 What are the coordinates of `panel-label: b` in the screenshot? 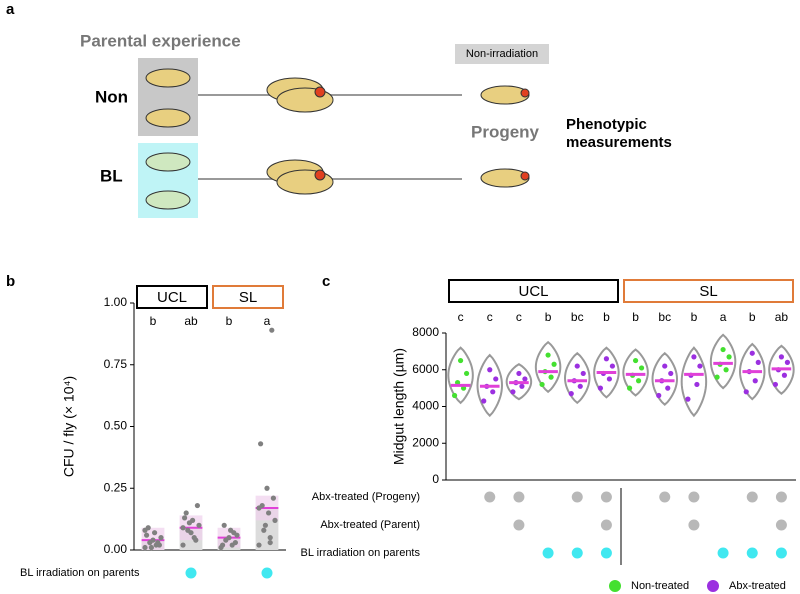 It's located at (10, 281).